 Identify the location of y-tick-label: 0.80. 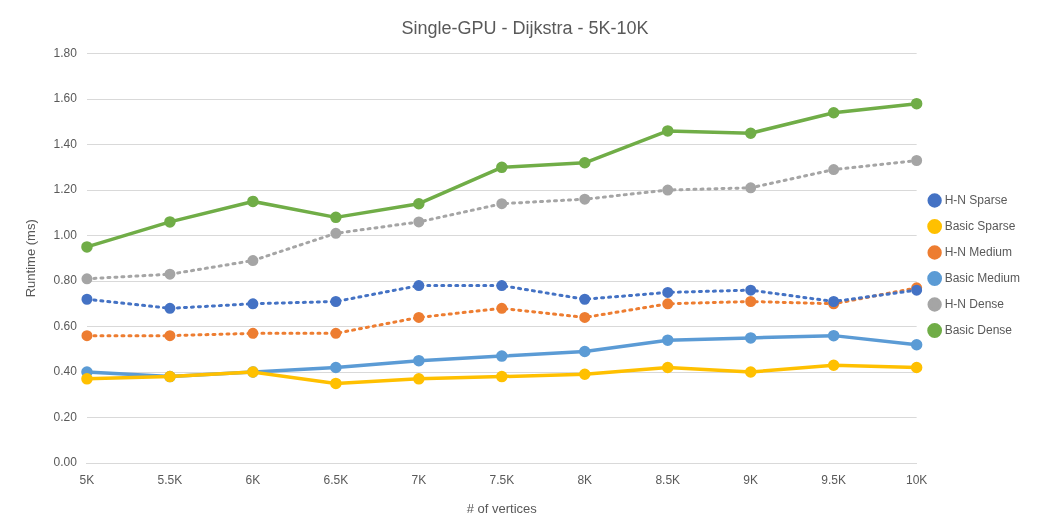
(65, 280).